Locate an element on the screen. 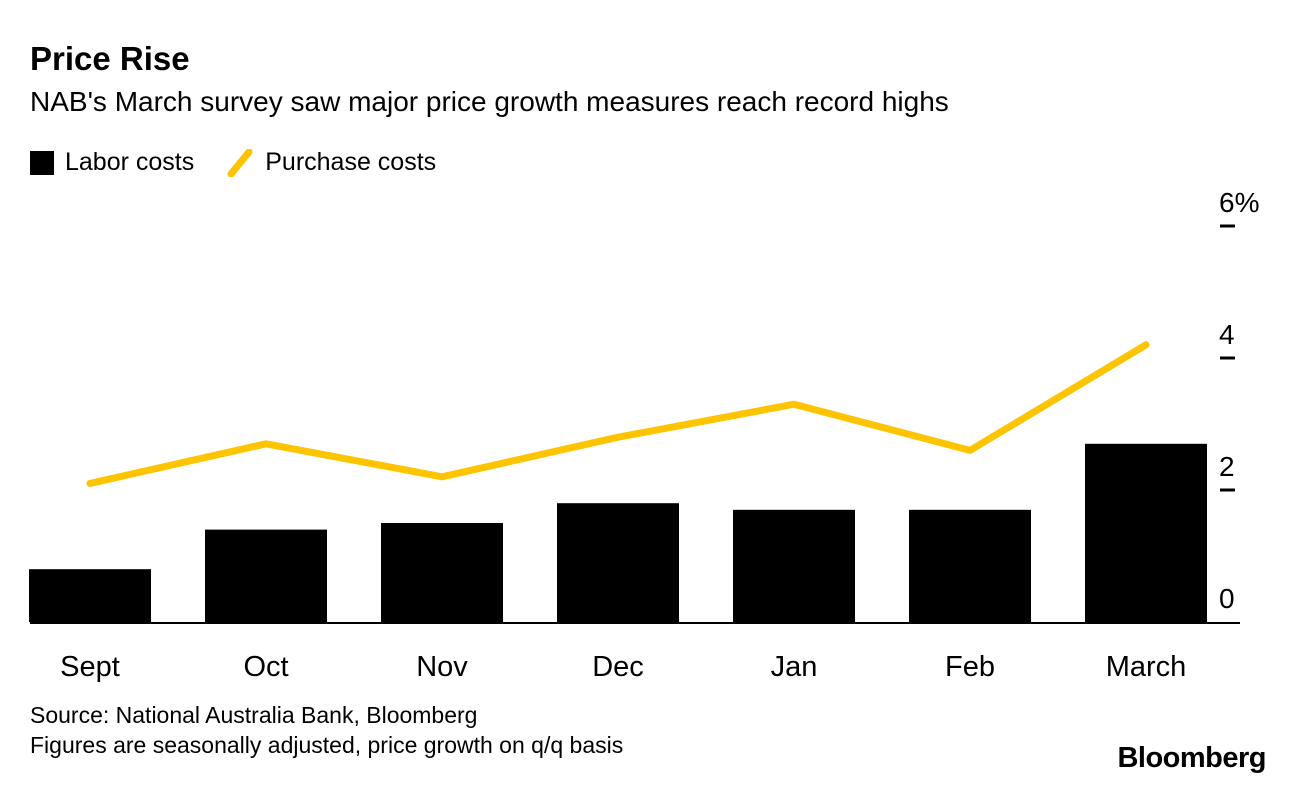 The image size is (1296, 790). labor-costs-swatch-icon is located at coordinates (42, 162).